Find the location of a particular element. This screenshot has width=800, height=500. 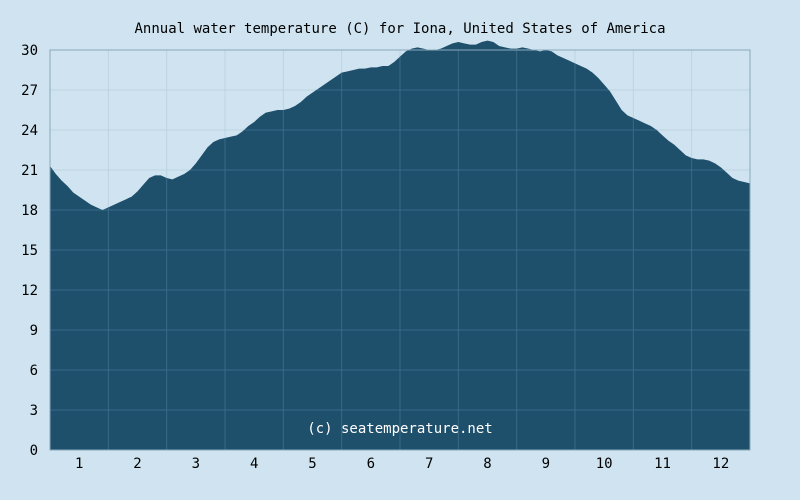

x-tick-label: 7 is located at coordinates (429, 464).